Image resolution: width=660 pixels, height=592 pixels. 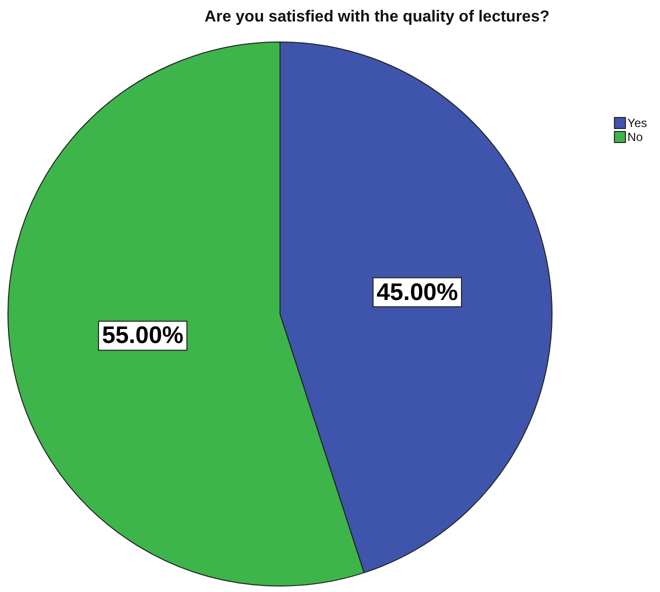 What do you see at coordinates (143, 336) in the screenshot?
I see `data-label: 55.00%` at bounding box center [143, 336].